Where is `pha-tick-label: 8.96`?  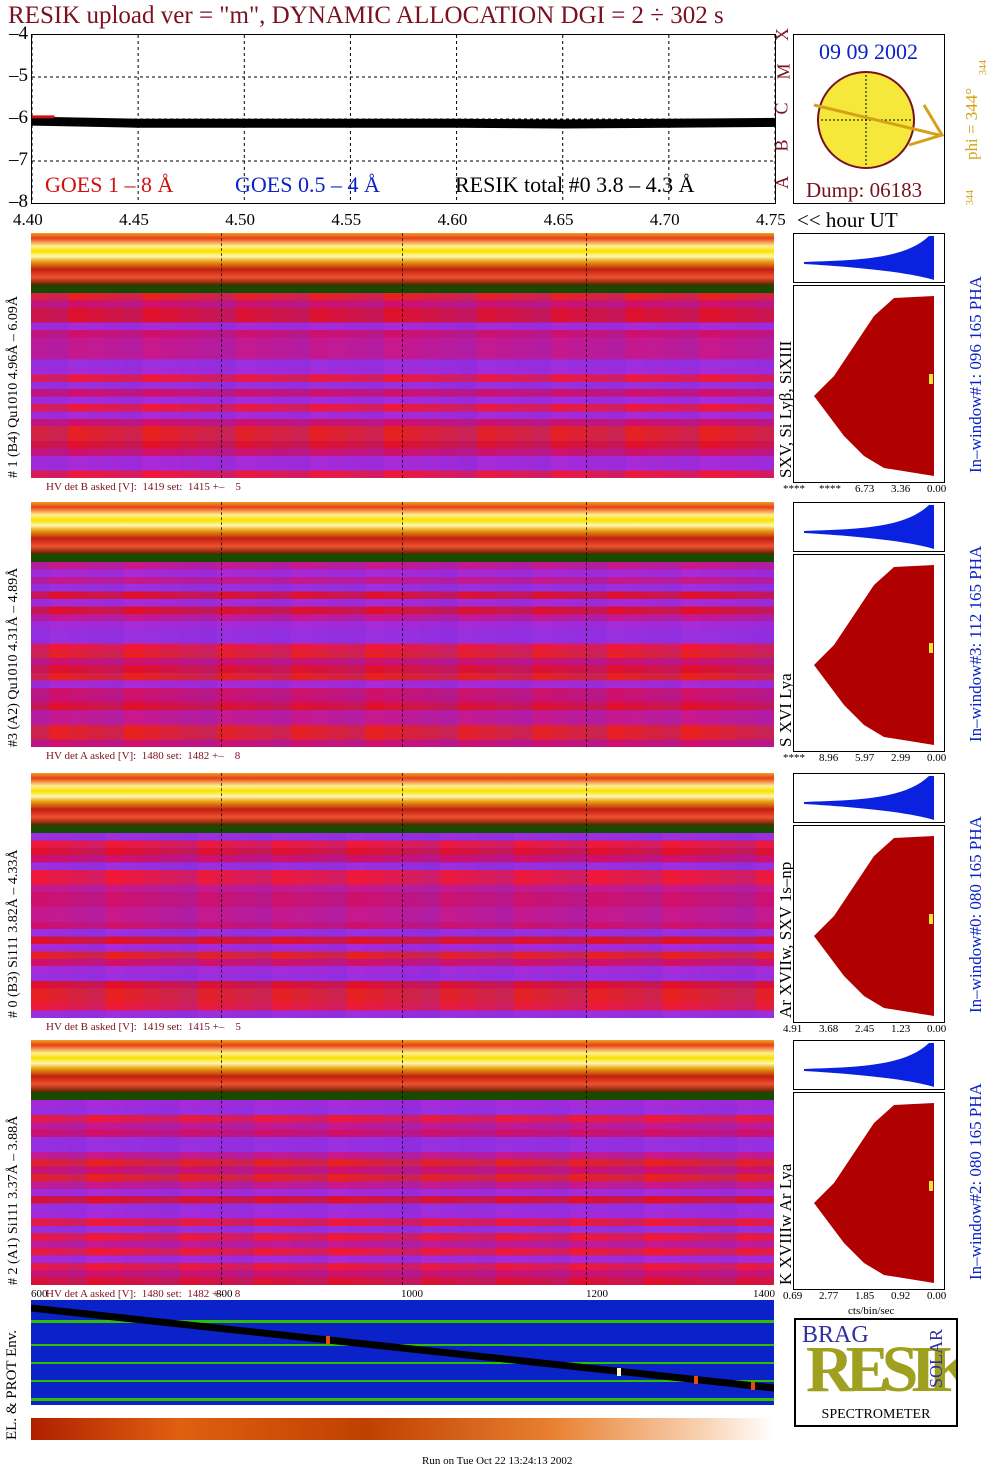
pha-tick-label: 8.96 is located at coordinates (829, 758).